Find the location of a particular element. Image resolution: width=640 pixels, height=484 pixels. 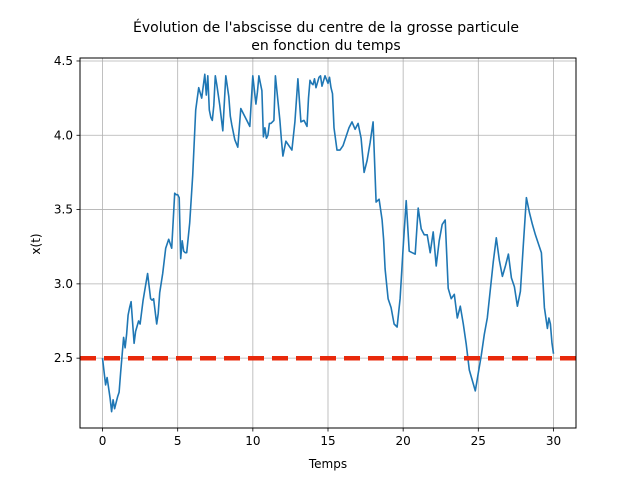

x-tick-label: 10 is located at coordinates (252, 441).